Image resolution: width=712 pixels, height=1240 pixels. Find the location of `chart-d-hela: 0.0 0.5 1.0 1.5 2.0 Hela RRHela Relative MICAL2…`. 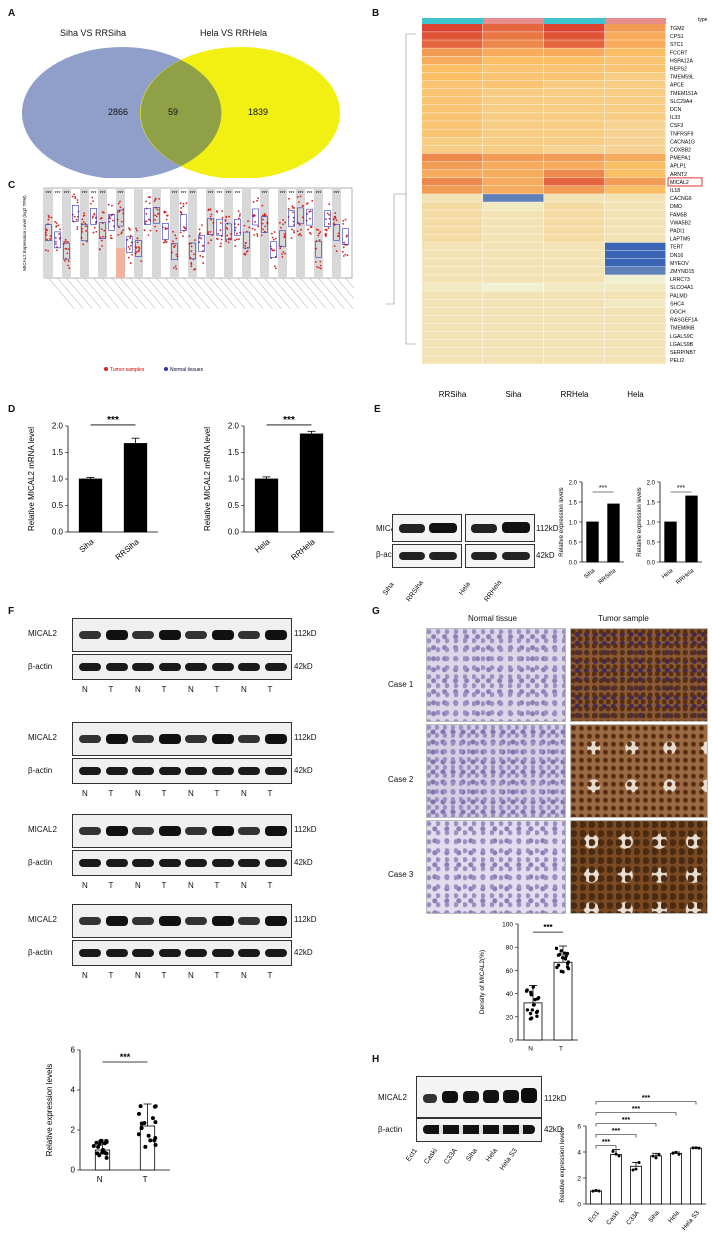

chart-d-hela: 0.0 0.5 1.0 1.5 2.0 Hela RRHela Relative MICAL2… is located at coordinates (268, 488).